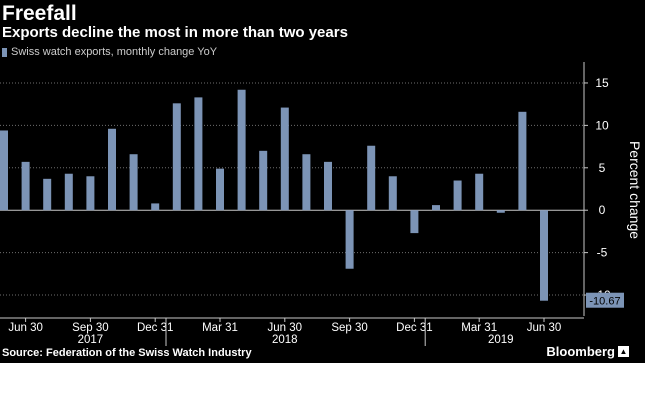 The image size is (645, 410). I want to click on brand-logo: Bloomberg ▲, so click(587, 351).